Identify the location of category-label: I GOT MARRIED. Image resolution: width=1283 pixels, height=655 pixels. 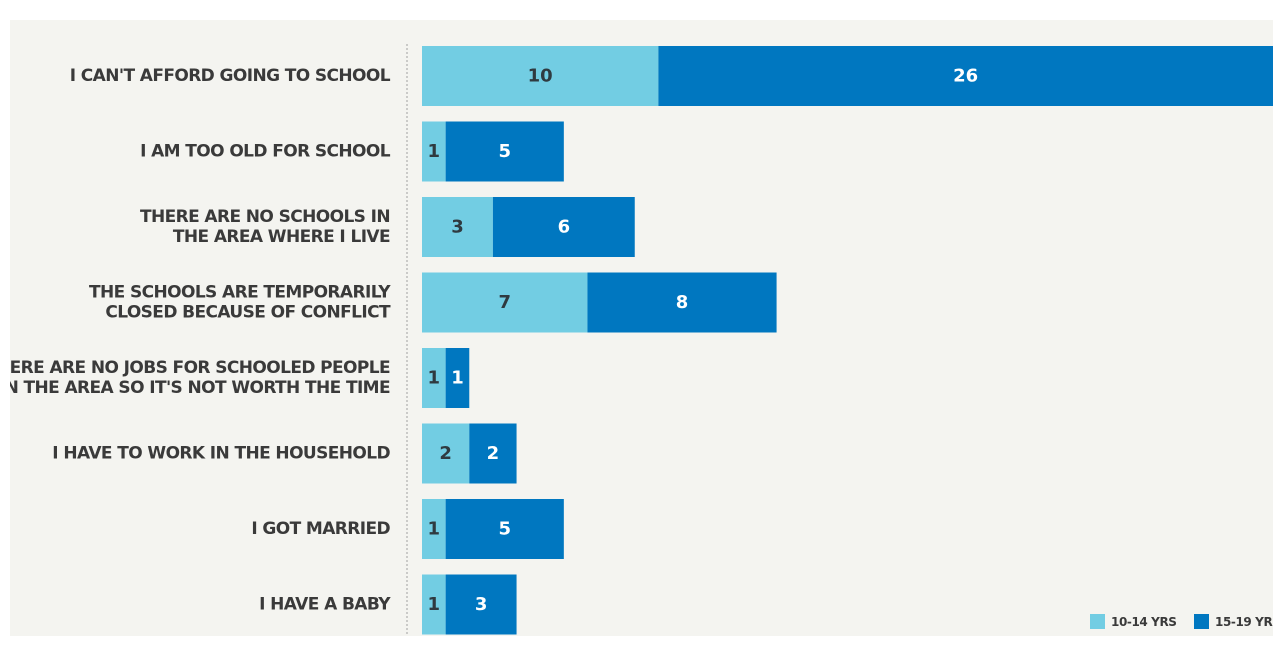
(320, 529).